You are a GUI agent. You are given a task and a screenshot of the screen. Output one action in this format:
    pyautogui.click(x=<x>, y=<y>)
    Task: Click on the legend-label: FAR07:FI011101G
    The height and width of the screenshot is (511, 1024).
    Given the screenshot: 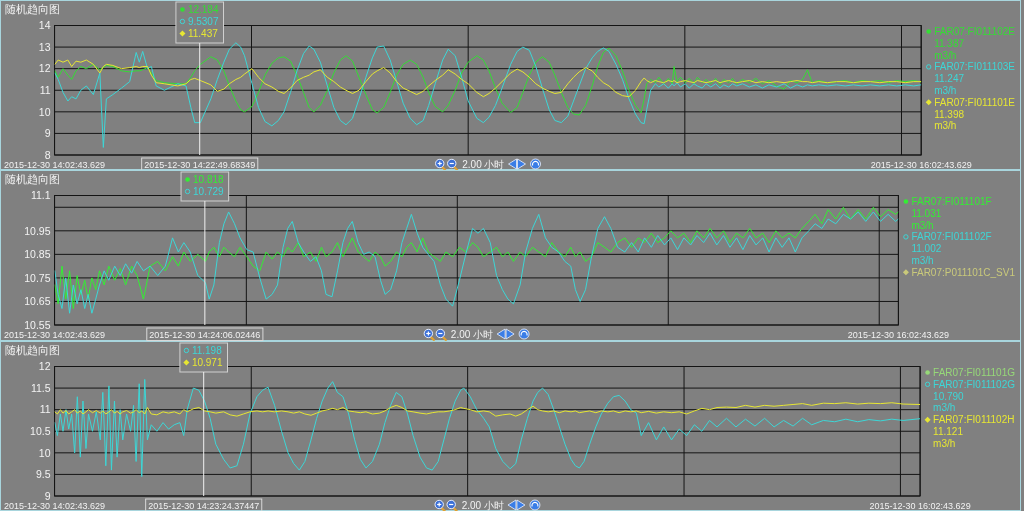 What is the action you would take?
    pyautogui.click(x=974, y=372)
    